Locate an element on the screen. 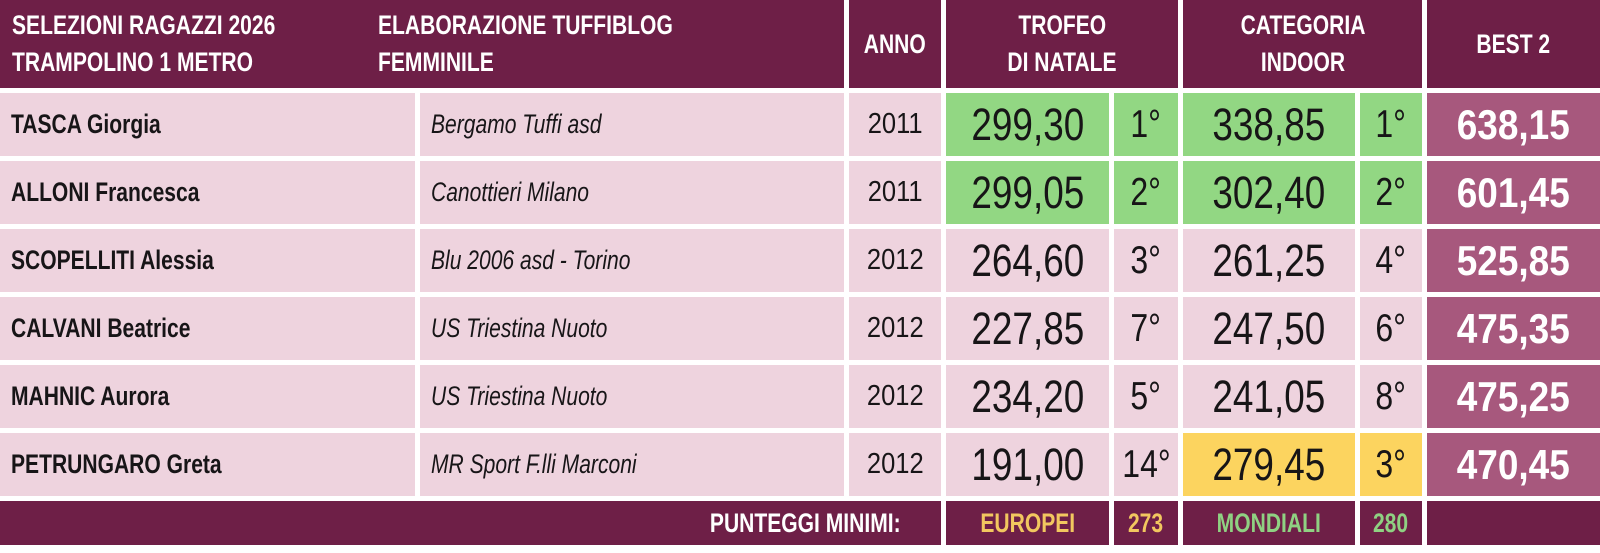 This screenshot has height=553, width=1600. categoria-rank-cell: 4° is located at coordinates (1391, 260).